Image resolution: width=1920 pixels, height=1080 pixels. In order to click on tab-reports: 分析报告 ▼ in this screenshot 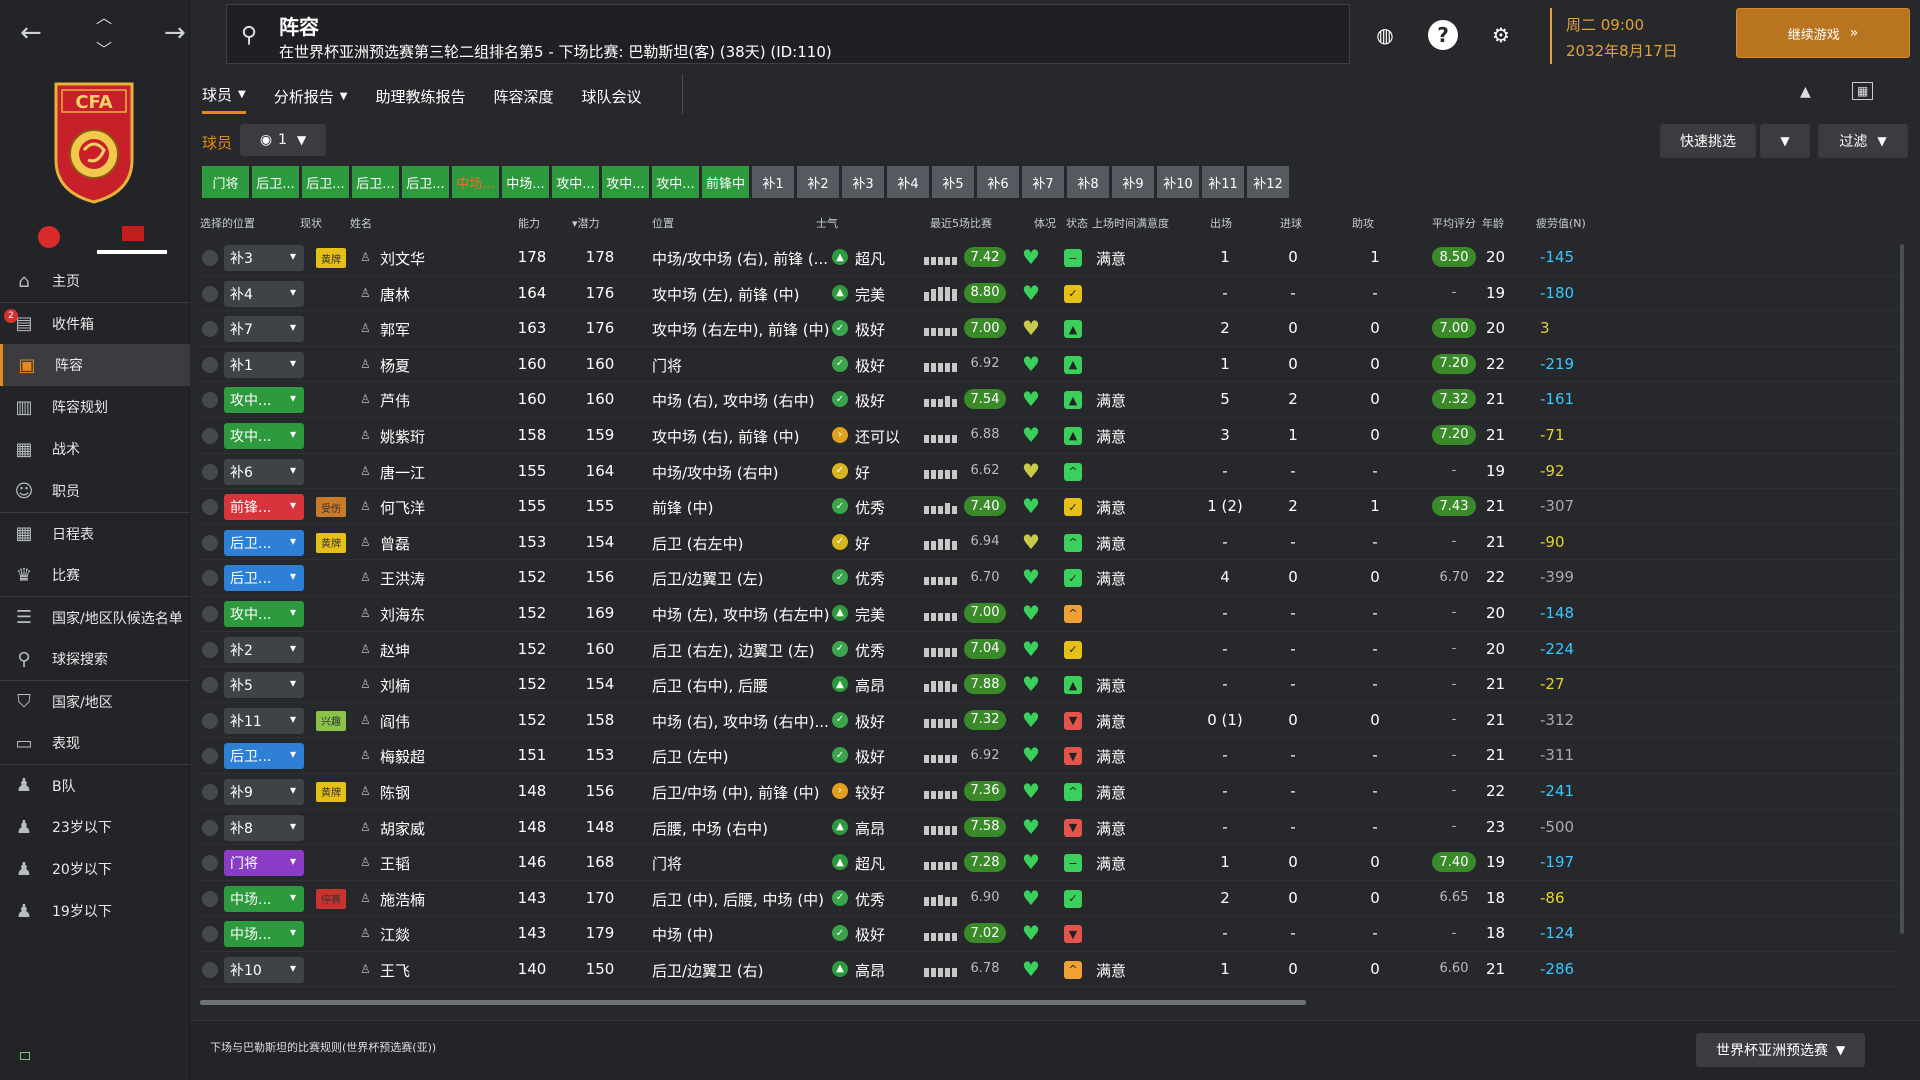, I will do `click(311, 96)`.